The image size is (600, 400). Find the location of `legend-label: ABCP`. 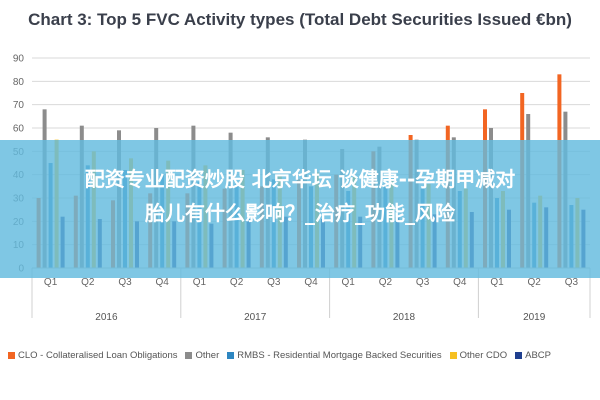

legend-label: ABCP is located at coordinates (538, 355).